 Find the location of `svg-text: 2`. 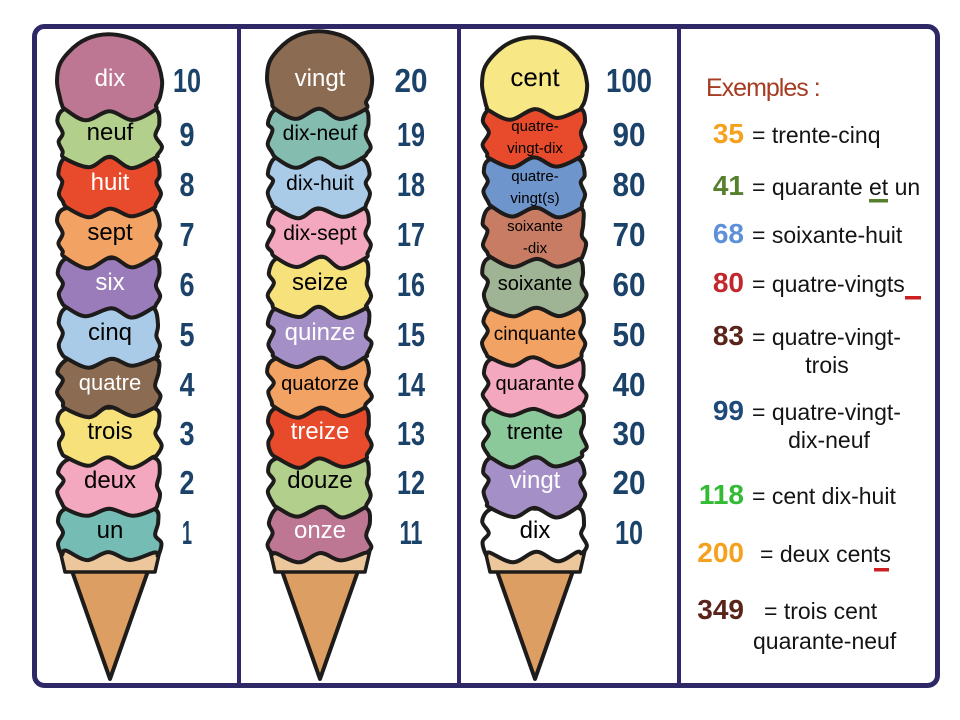

svg-text: 2 is located at coordinates (187, 482).